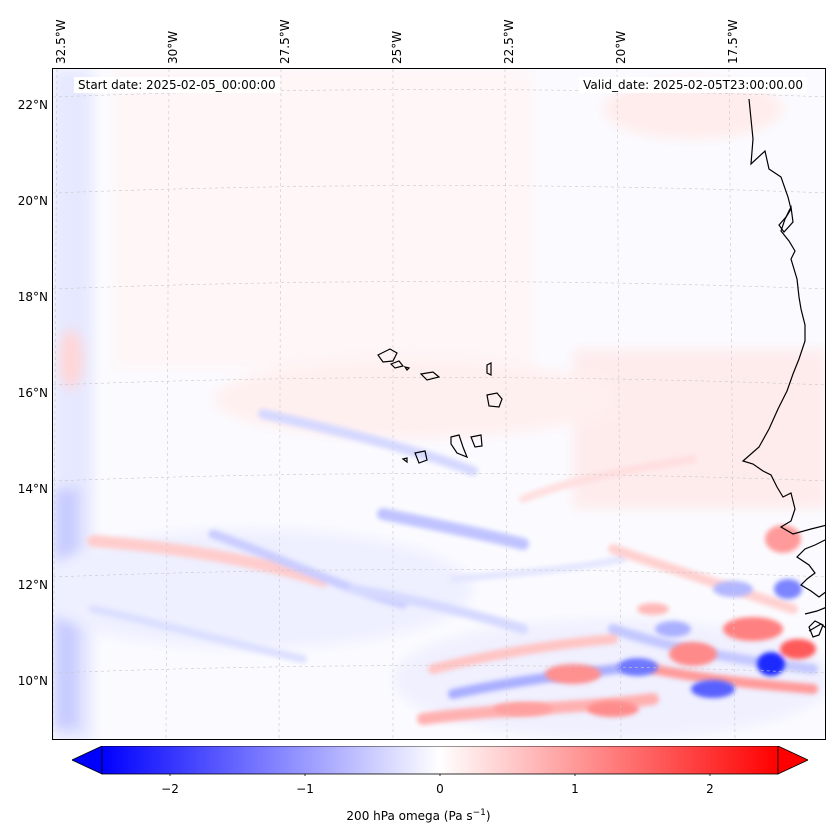  Describe the element at coordinates (32, 681) in the screenshot. I see `lat-label-10n: 10°N` at that location.